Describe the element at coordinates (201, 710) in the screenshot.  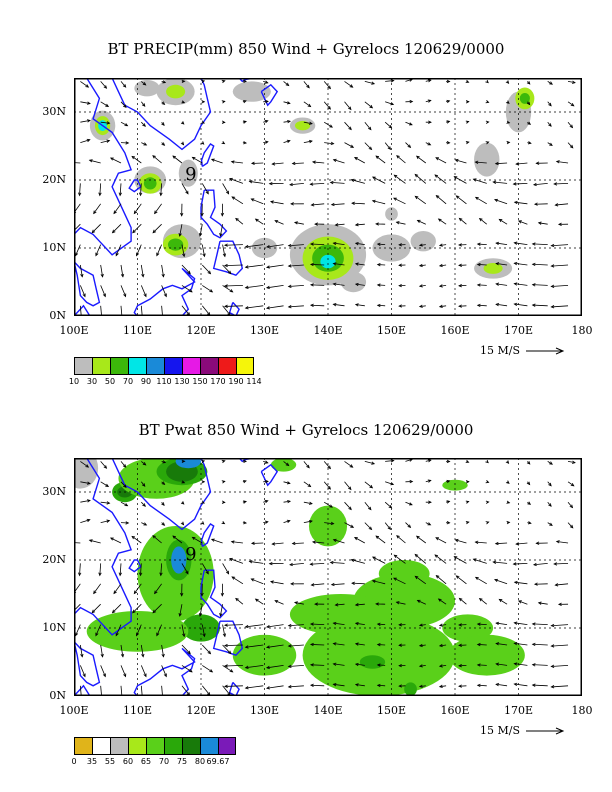
I see `lon-label: 120E` at that location.